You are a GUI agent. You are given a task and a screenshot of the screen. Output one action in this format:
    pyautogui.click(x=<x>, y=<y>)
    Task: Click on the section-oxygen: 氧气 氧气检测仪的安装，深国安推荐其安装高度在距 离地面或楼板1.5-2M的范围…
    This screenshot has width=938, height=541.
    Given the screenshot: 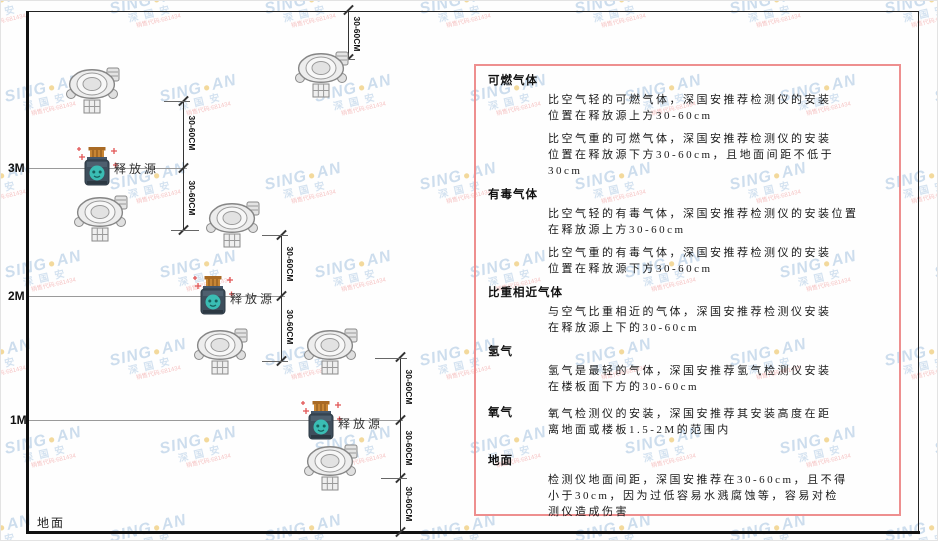 What is the action you would take?
    pyautogui.click(x=688, y=422)
    